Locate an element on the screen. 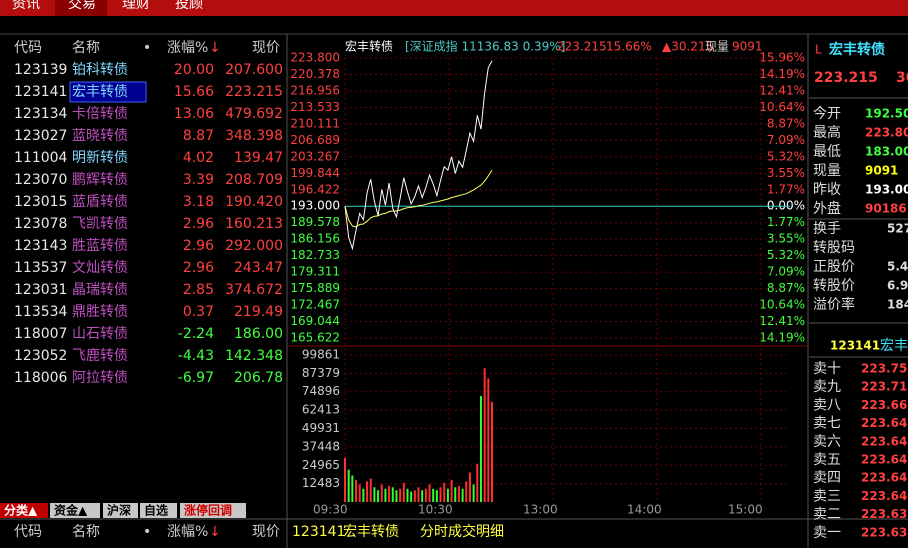 Image resolution: width=908 pixels, height=548 pixels. stock-name: 蓝晓转债 is located at coordinates (100, 136).